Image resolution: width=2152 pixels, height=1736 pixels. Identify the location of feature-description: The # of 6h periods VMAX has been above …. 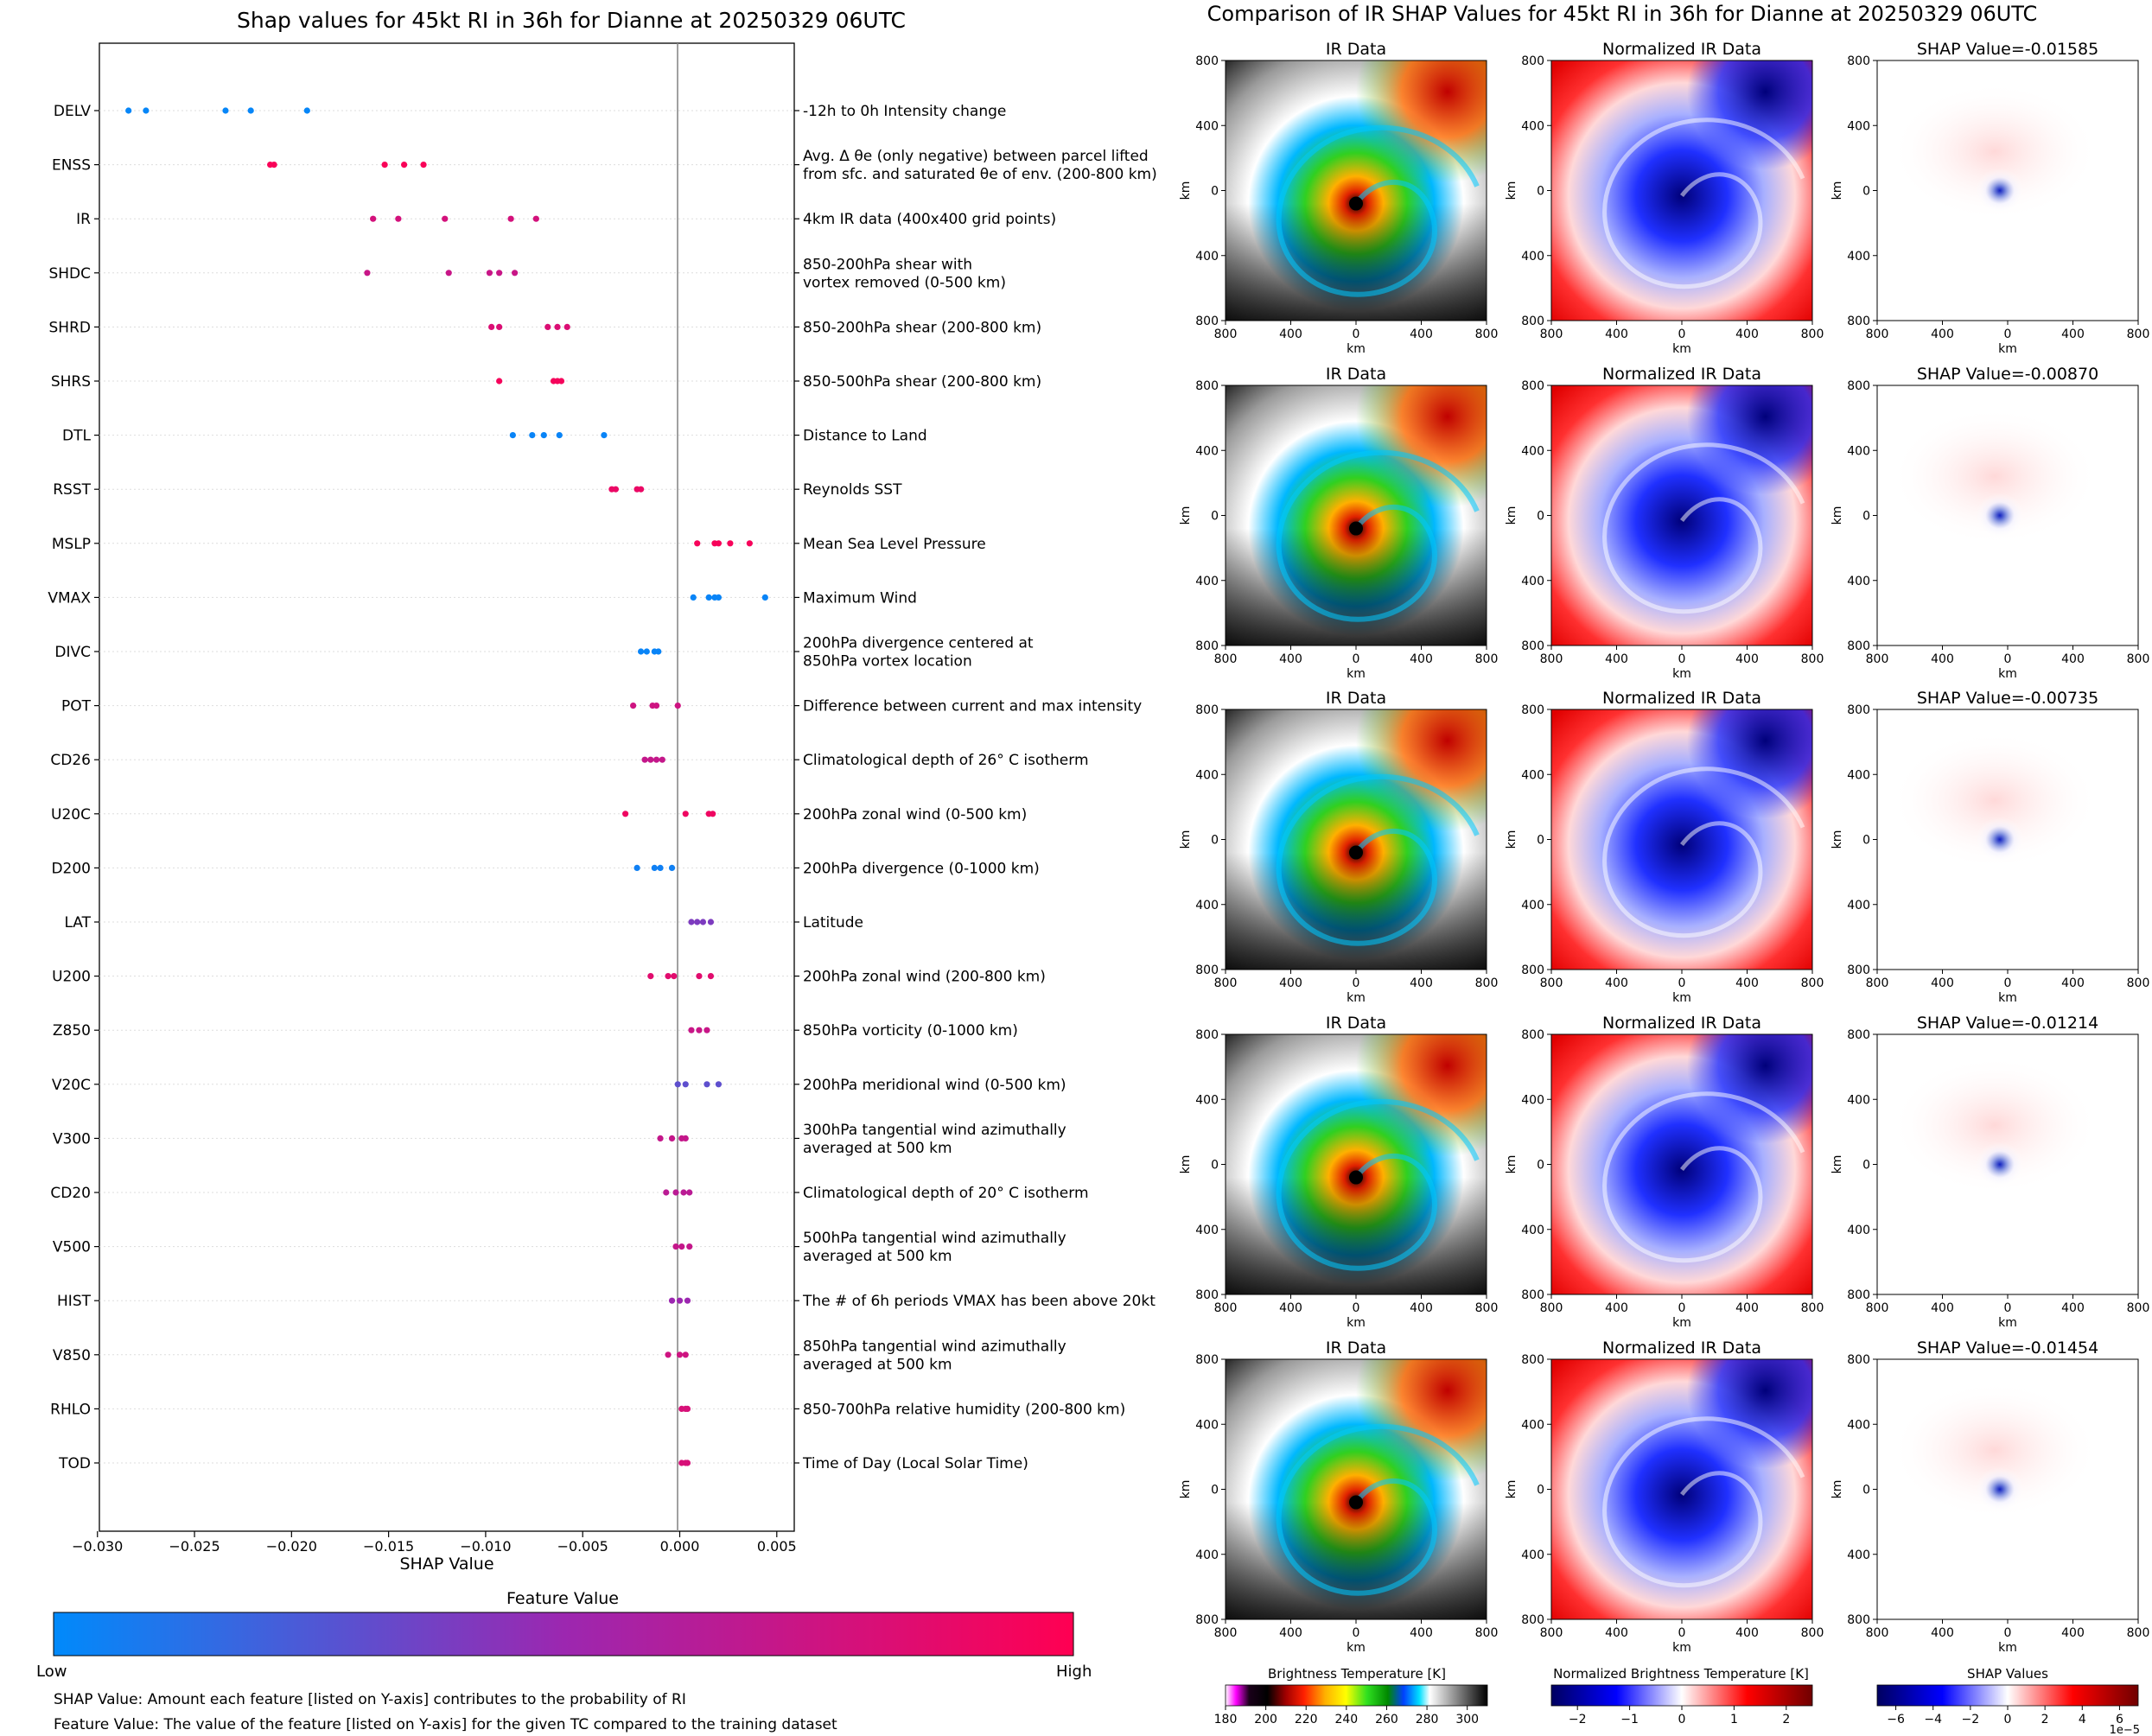
(979, 1301).